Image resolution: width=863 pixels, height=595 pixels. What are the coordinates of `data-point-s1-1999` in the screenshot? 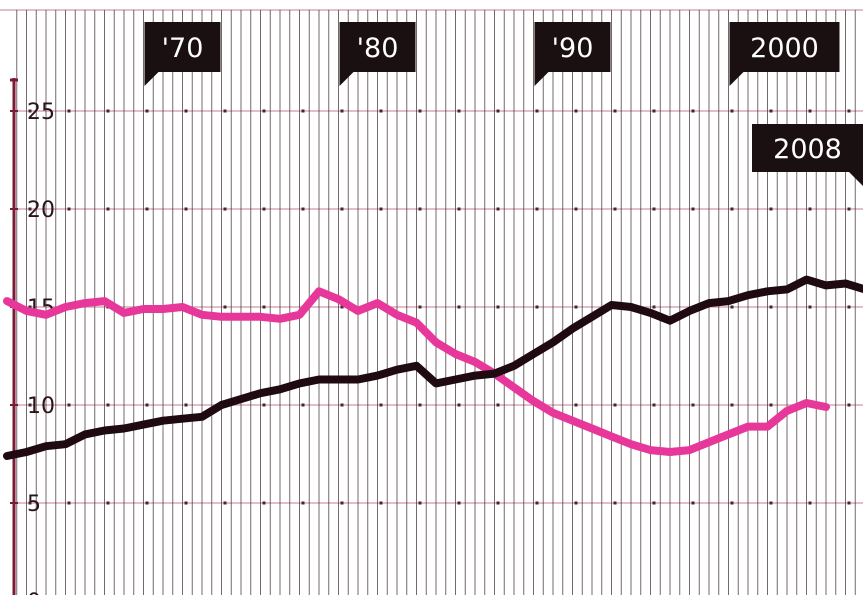 It's located at (748, 295).